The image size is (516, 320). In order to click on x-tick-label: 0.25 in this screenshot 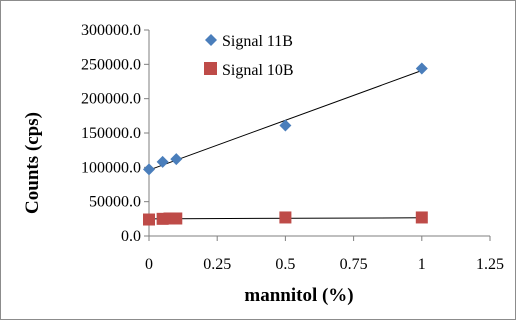, I will do `click(217, 264)`.